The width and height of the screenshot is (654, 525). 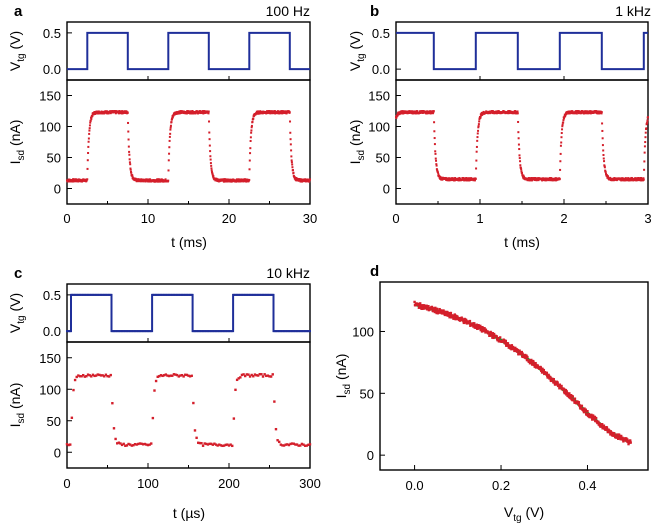 I want to click on y-tick-label-d-2: 100, so click(x=363, y=331).